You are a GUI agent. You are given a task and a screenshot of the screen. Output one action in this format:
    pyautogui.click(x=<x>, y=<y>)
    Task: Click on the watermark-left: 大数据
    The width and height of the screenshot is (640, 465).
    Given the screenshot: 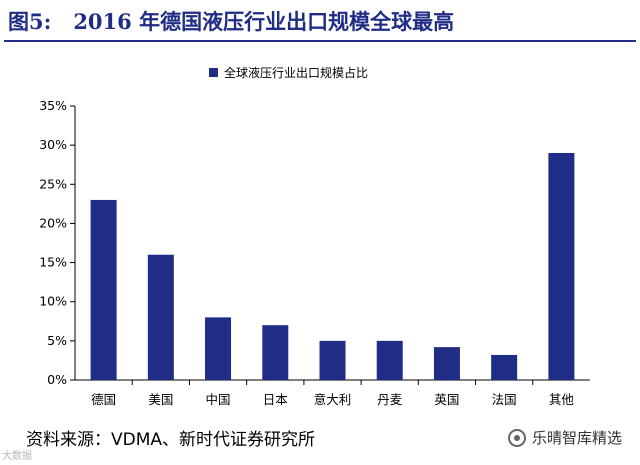 What is the action you would take?
    pyautogui.click(x=17, y=456)
    